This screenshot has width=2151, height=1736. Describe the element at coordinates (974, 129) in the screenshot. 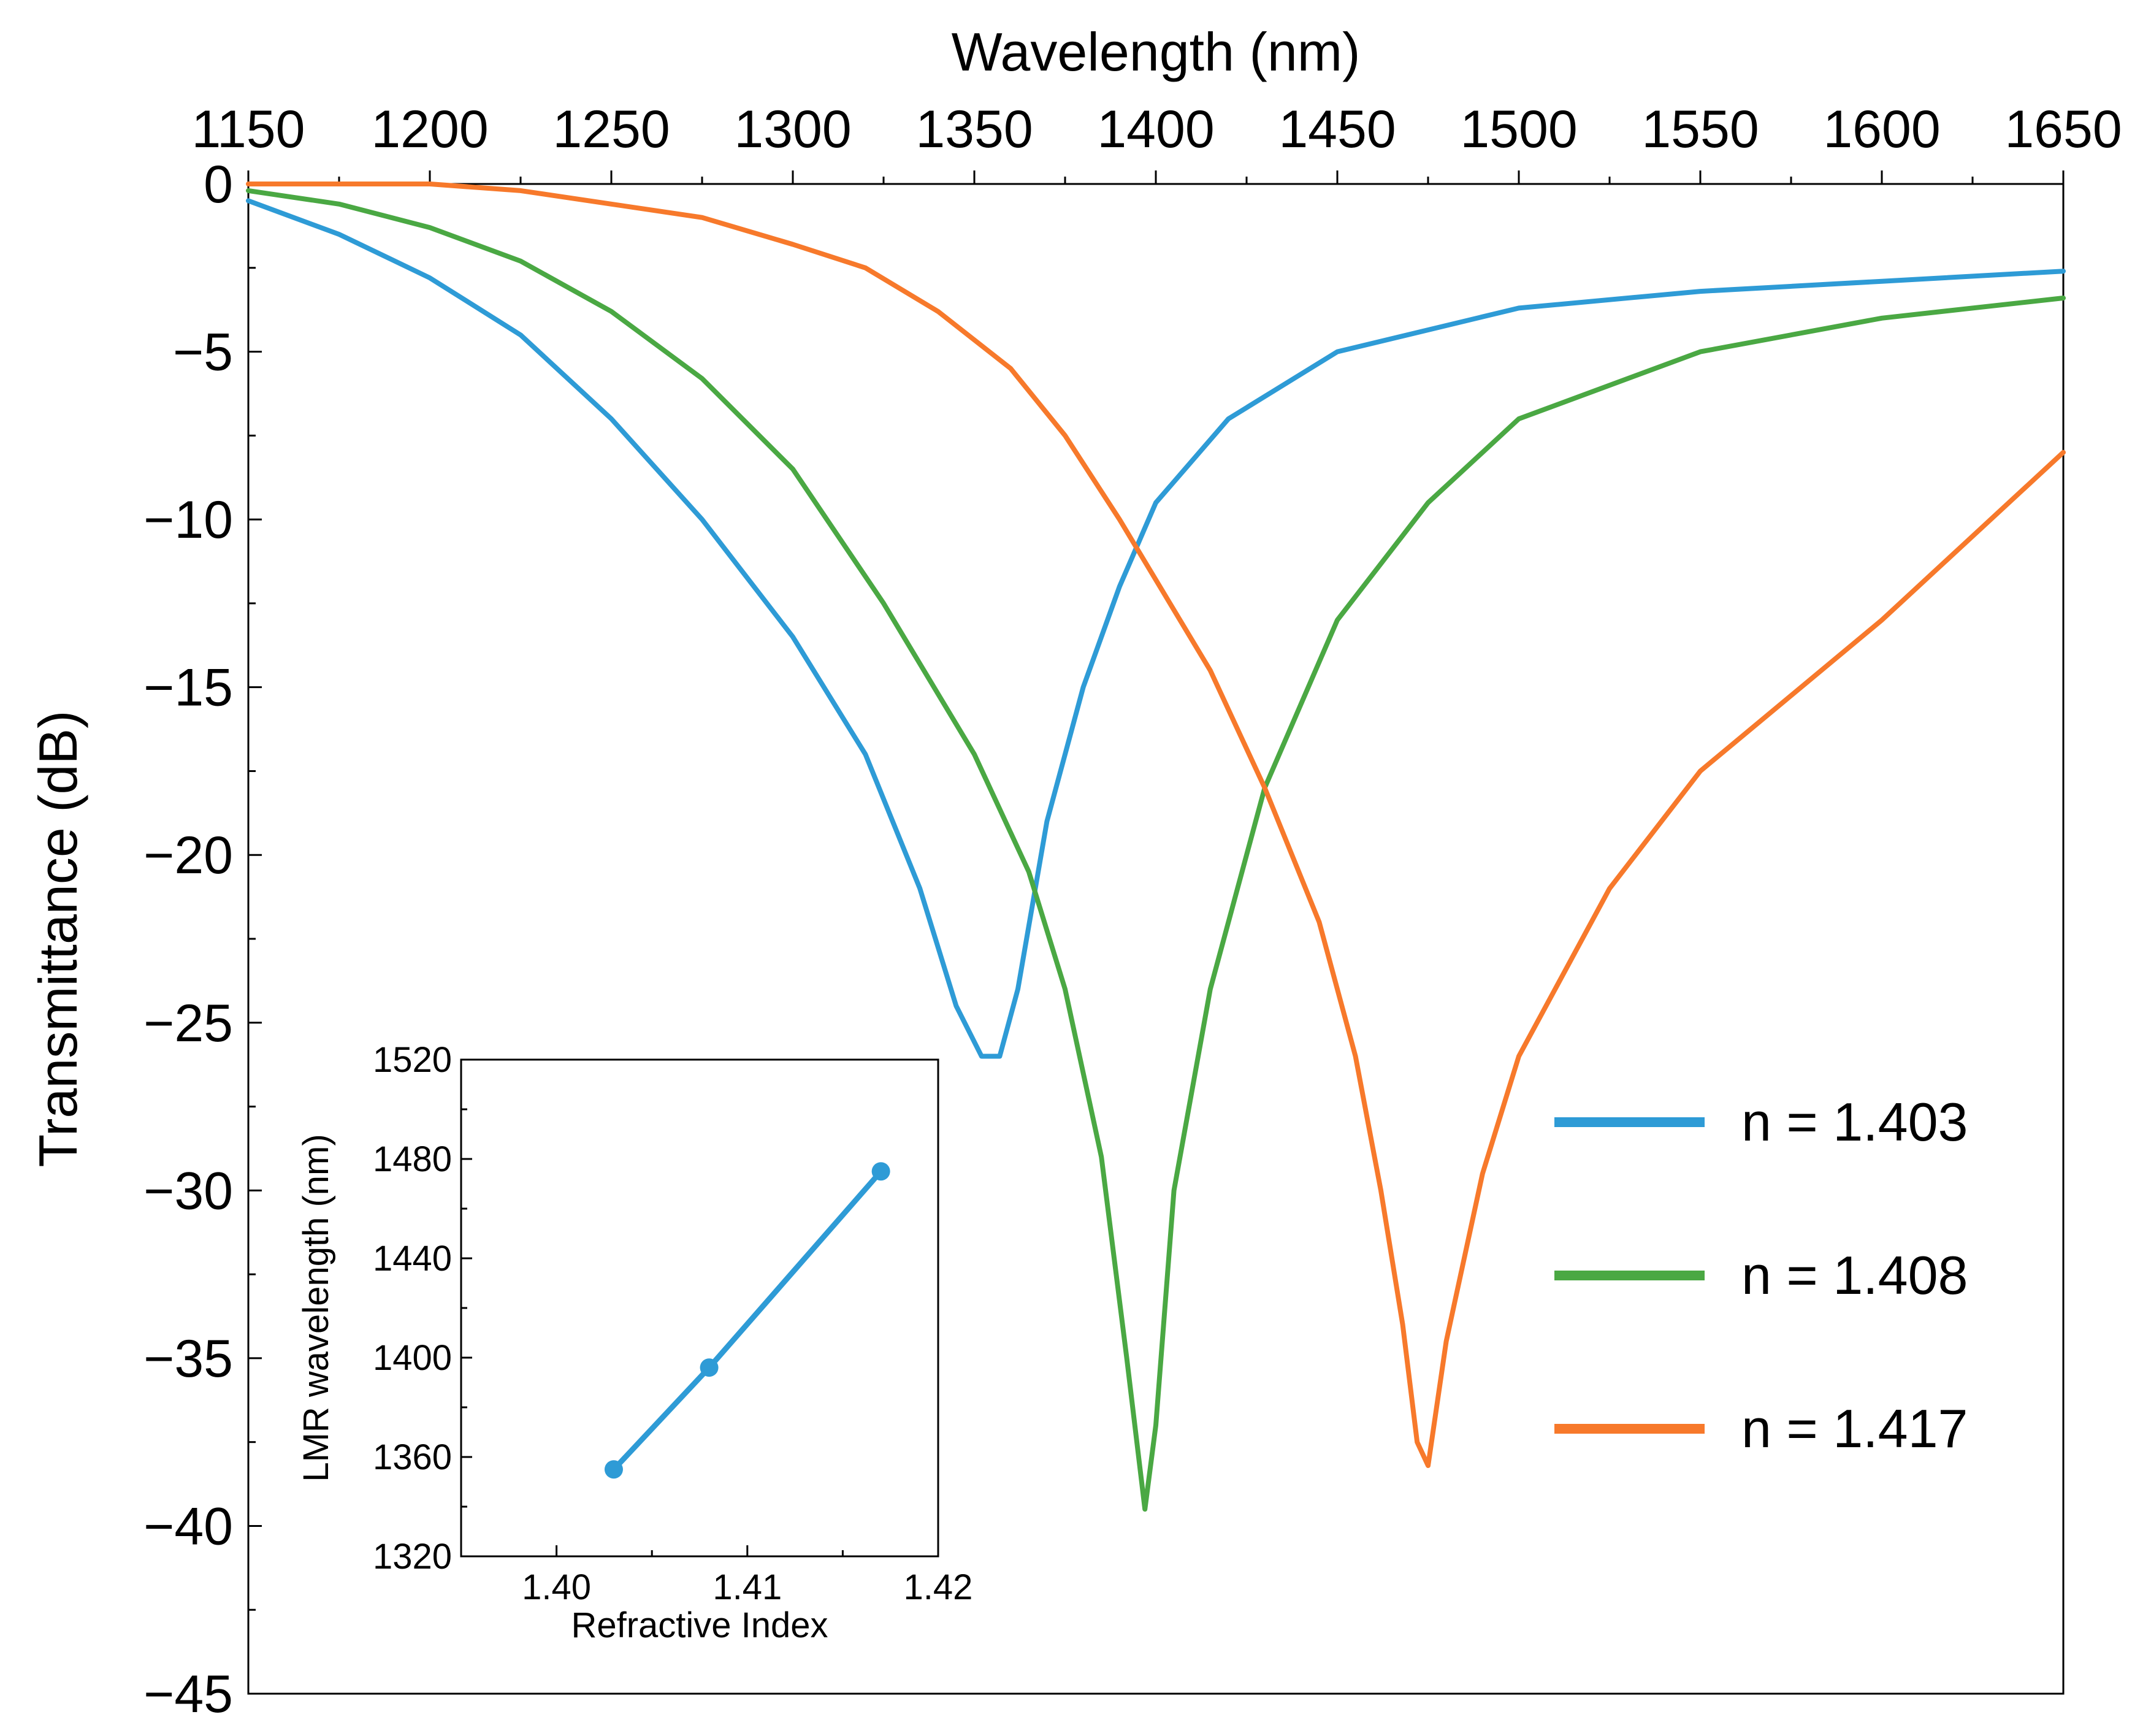

I see `x-tick-label: 1350` at that location.